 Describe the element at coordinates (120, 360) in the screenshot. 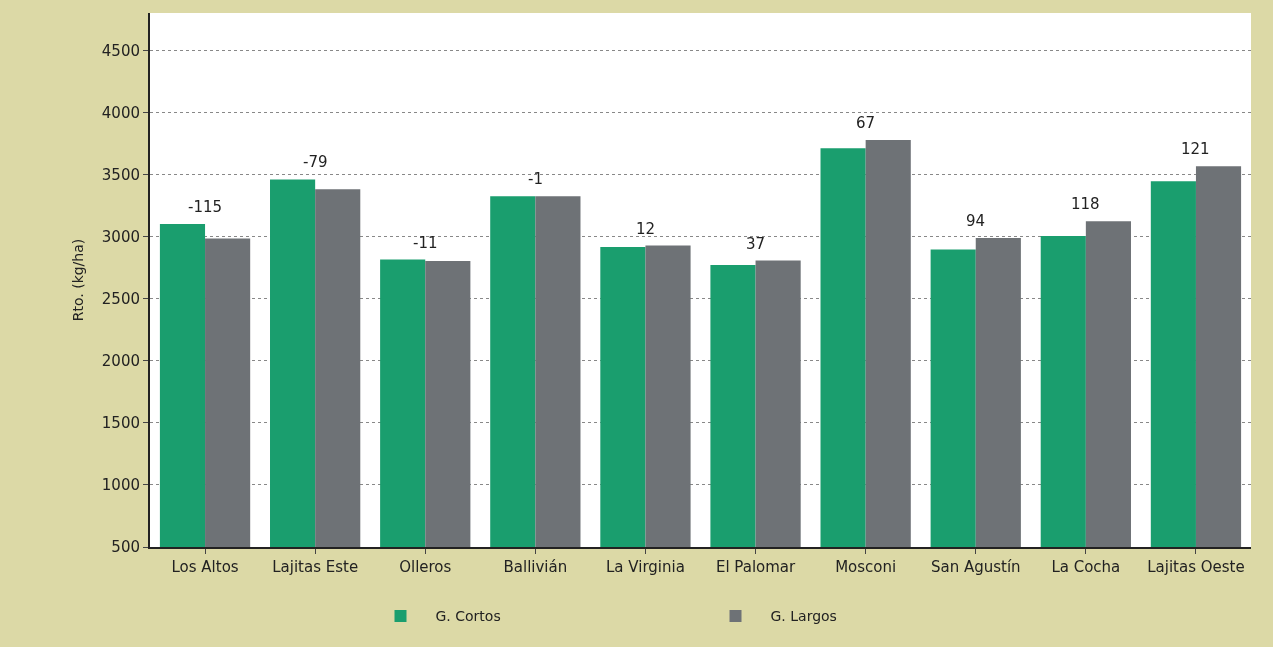

I see `y-tick-label: 2000` at that location.